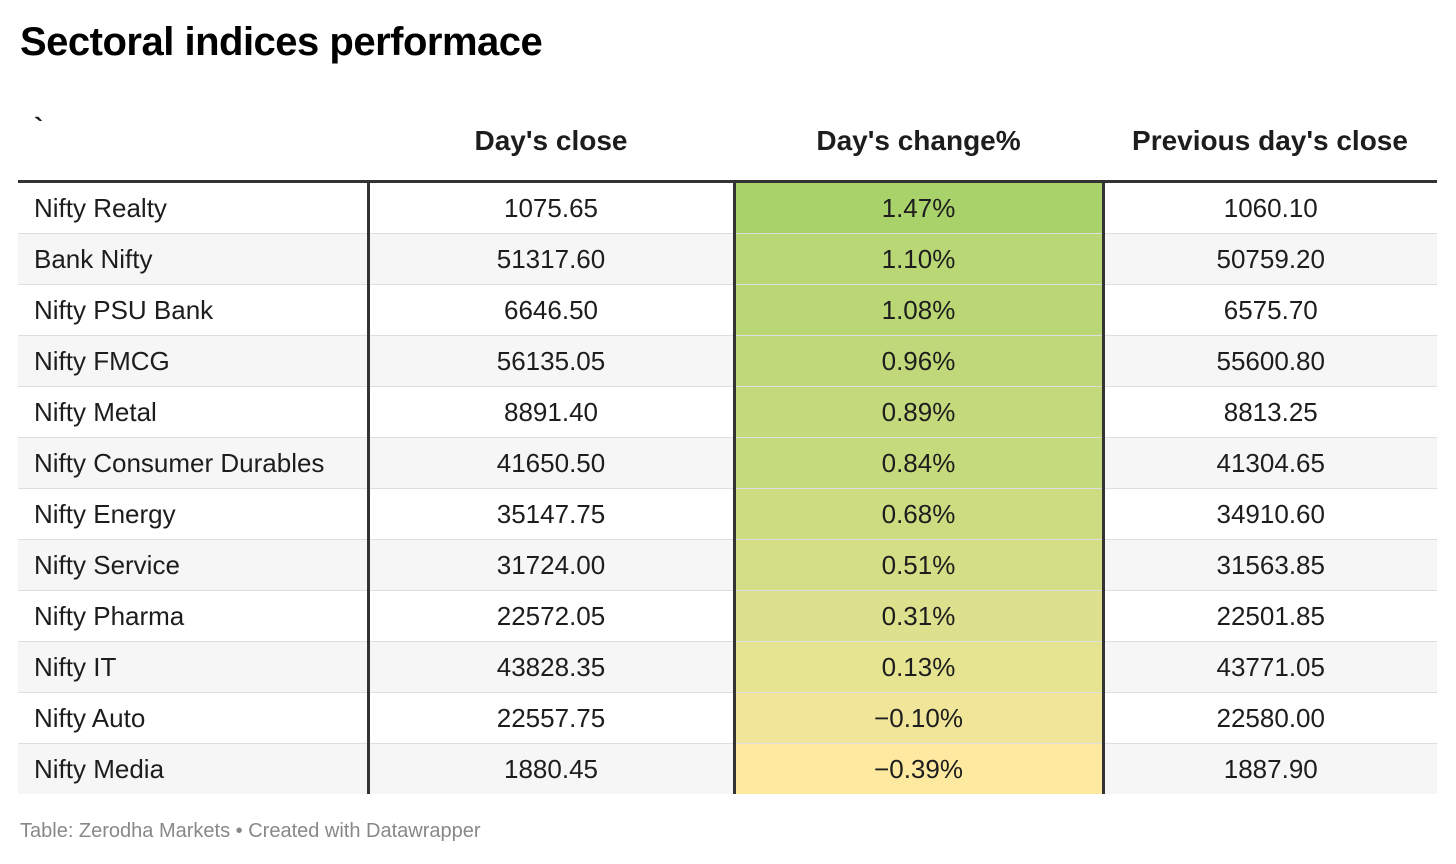  I want to click on days-close-cell: 35147.75, so click(552, 514).